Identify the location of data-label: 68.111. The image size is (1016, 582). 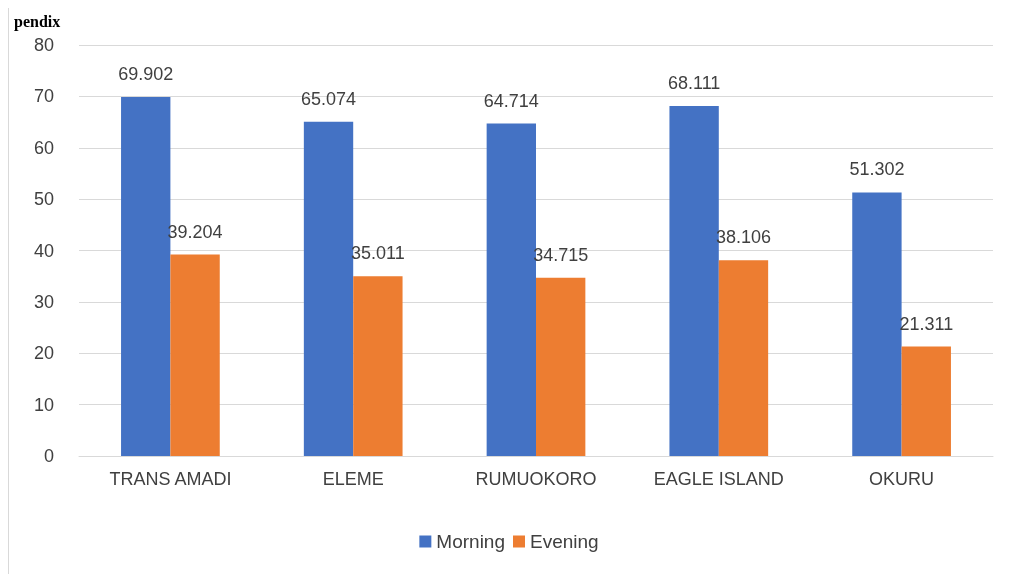
(694, 83).